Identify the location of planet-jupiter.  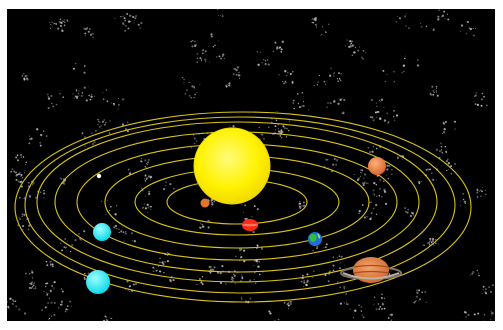
(377, 166).